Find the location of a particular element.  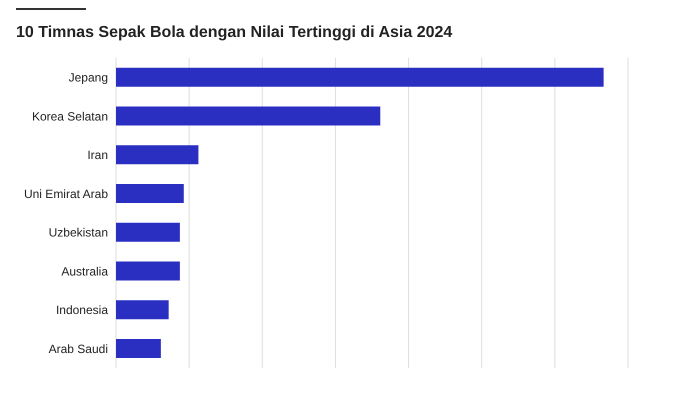

chart-title: 10 Timnas Sepak Bola dengan Nilai Tertinggi di Asia 2024 is located at coordinates (235, 33).